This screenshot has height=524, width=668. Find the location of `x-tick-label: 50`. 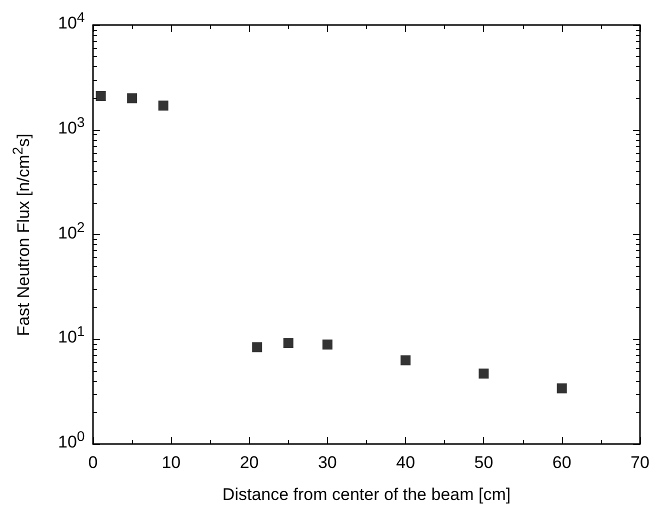

x-tick-label: 50 is located at coordinates (484, 462).